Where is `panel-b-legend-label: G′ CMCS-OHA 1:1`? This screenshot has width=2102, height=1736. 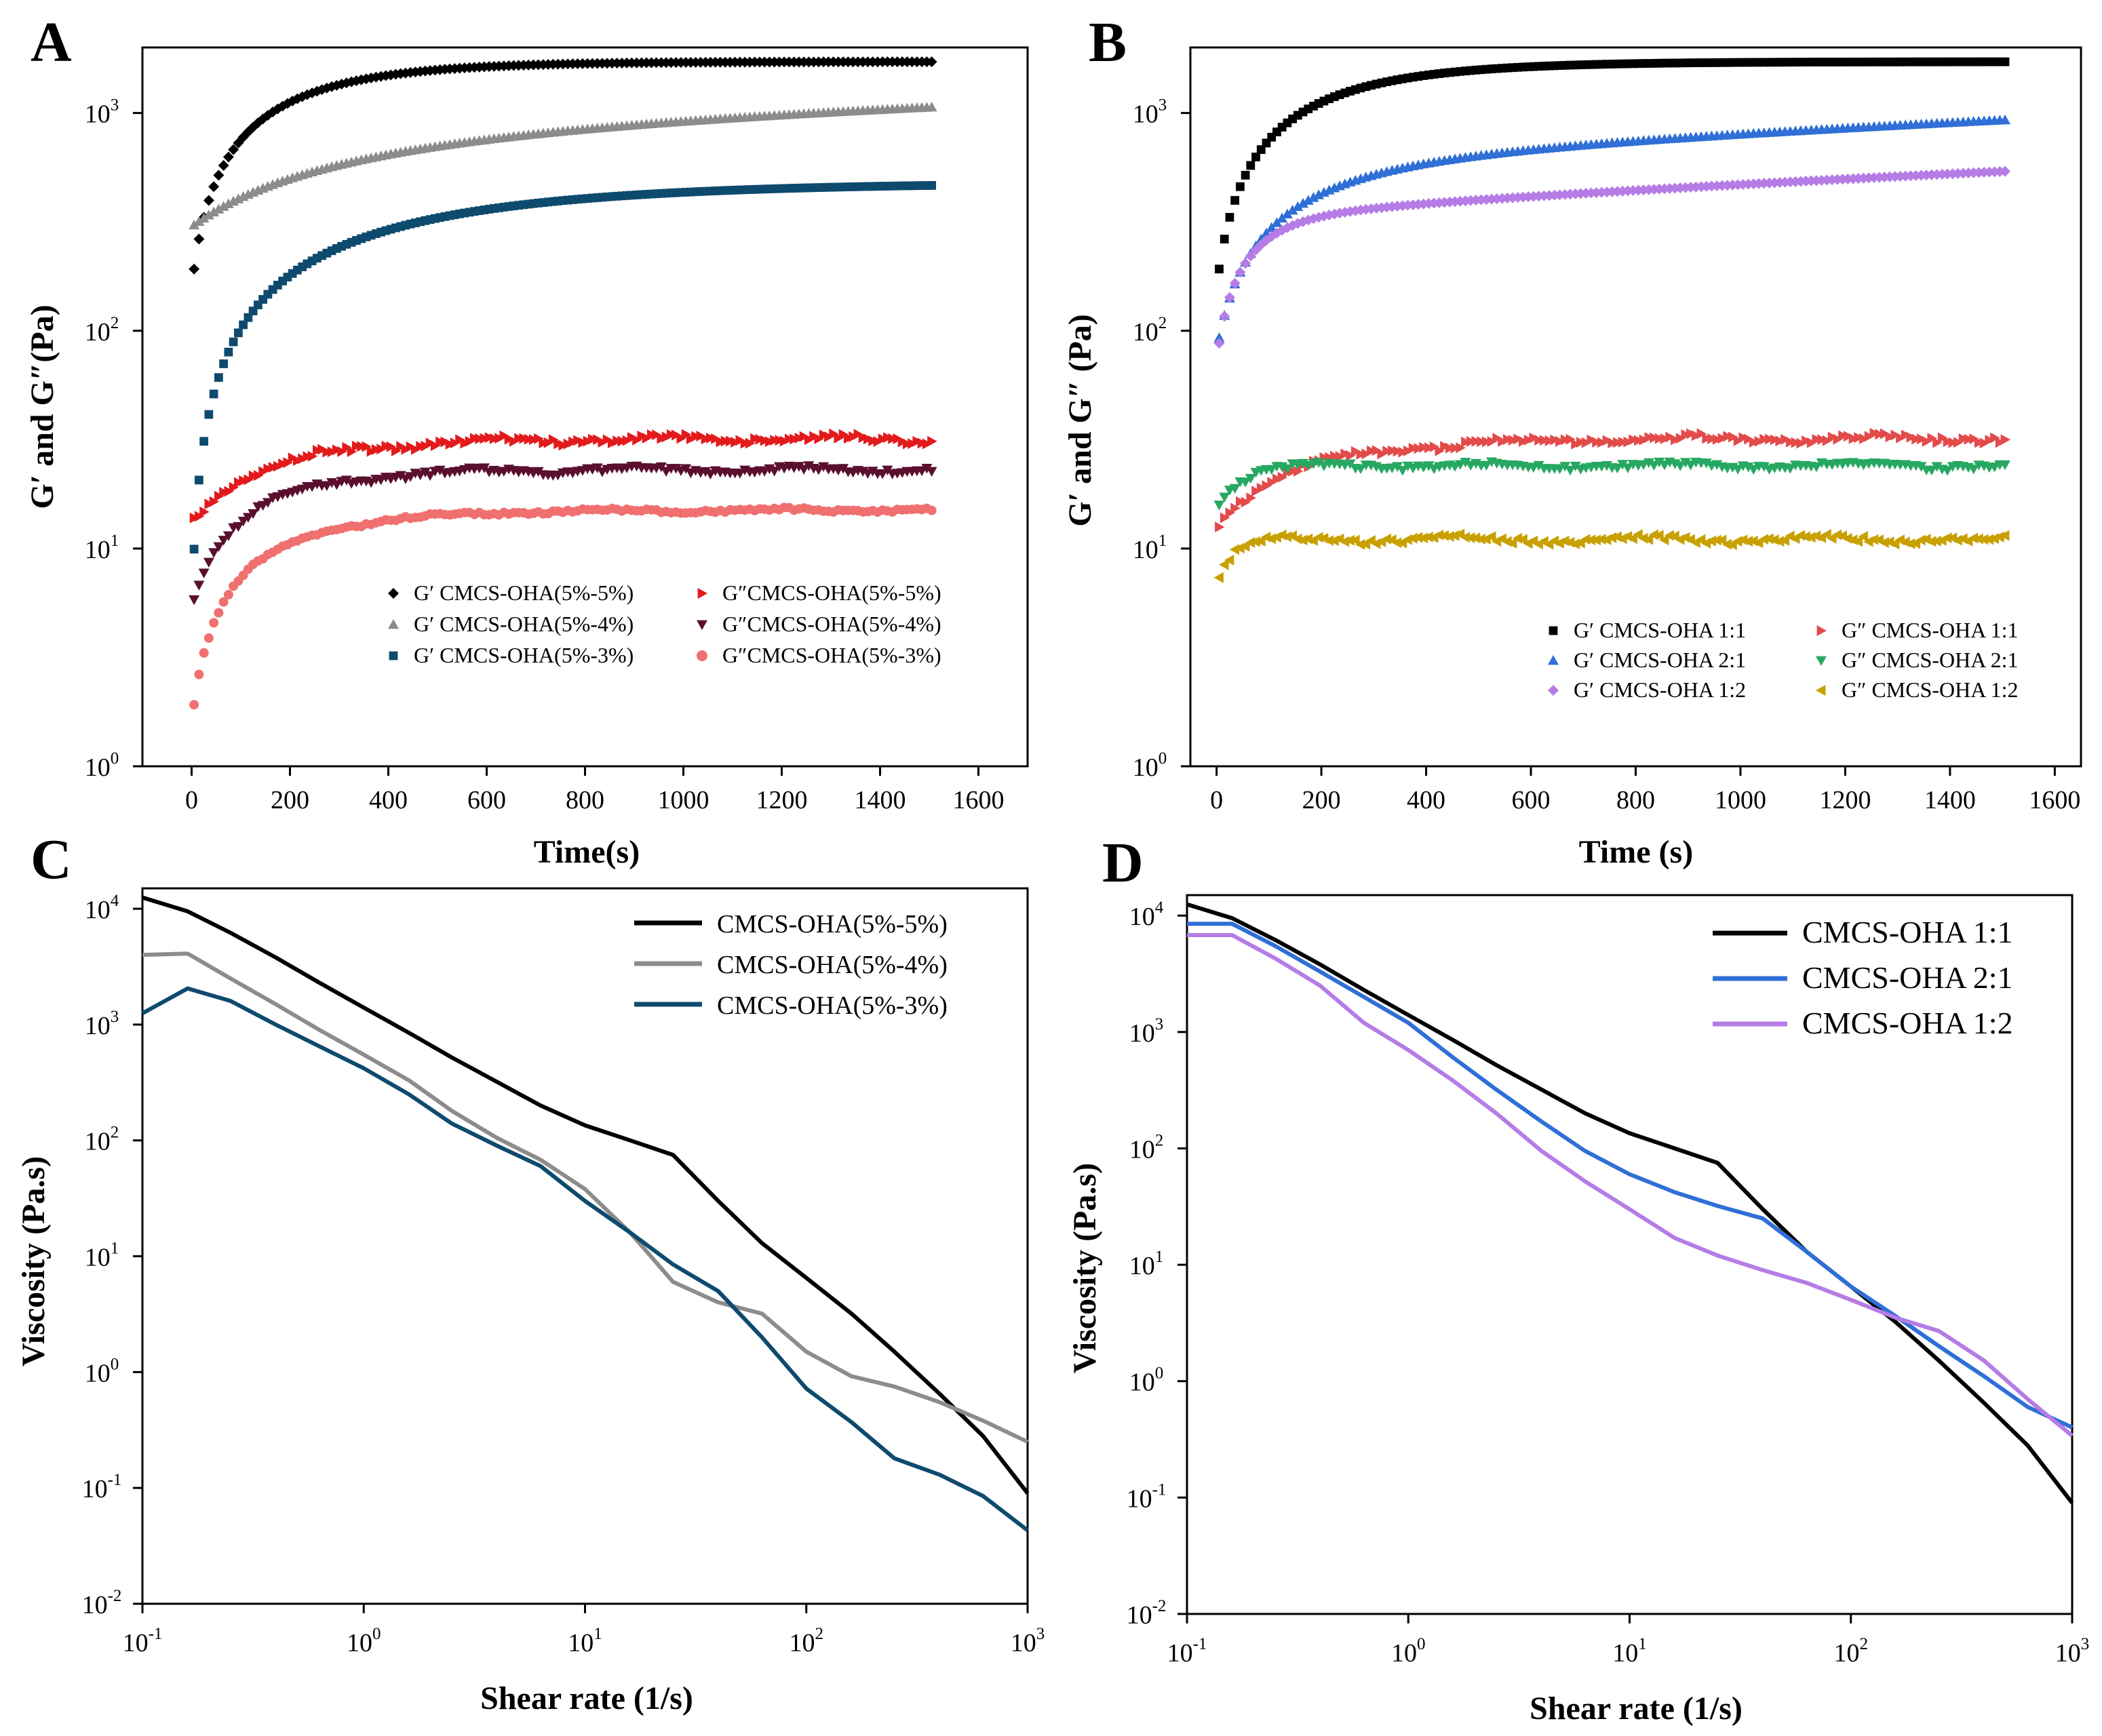 panel-b-legend-label: G′ CMCS-OHA 1:1 is located at coordinates (1660, 630).